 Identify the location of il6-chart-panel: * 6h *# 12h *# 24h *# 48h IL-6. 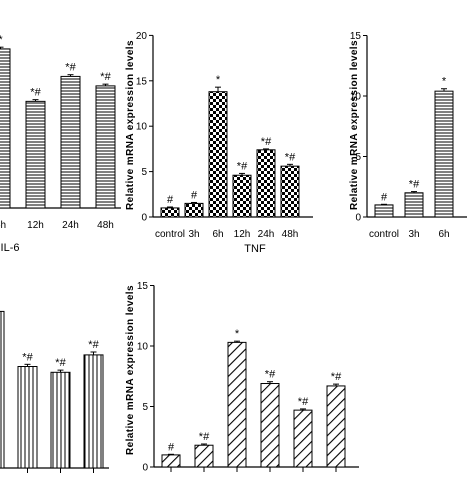
(60, 144).